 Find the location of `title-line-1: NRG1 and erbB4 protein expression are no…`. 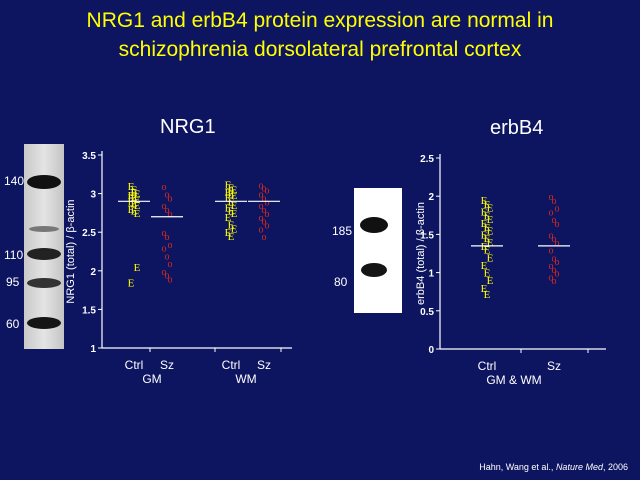

title-line-1: NRG1 and erbB4 protein expression are no… is located at coordinates (320, 20).